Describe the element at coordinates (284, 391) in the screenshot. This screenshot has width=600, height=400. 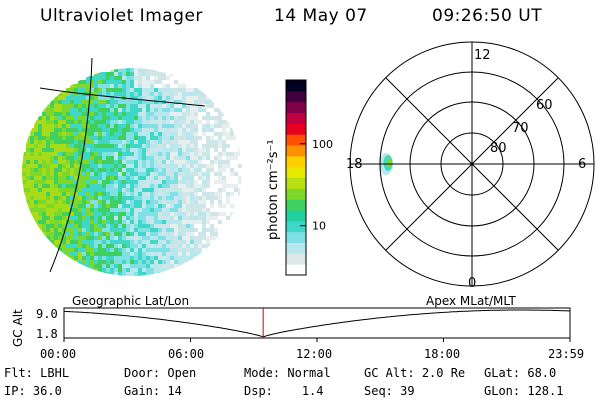
I see `footer-dsp: Dsp: 1.4` at that location.